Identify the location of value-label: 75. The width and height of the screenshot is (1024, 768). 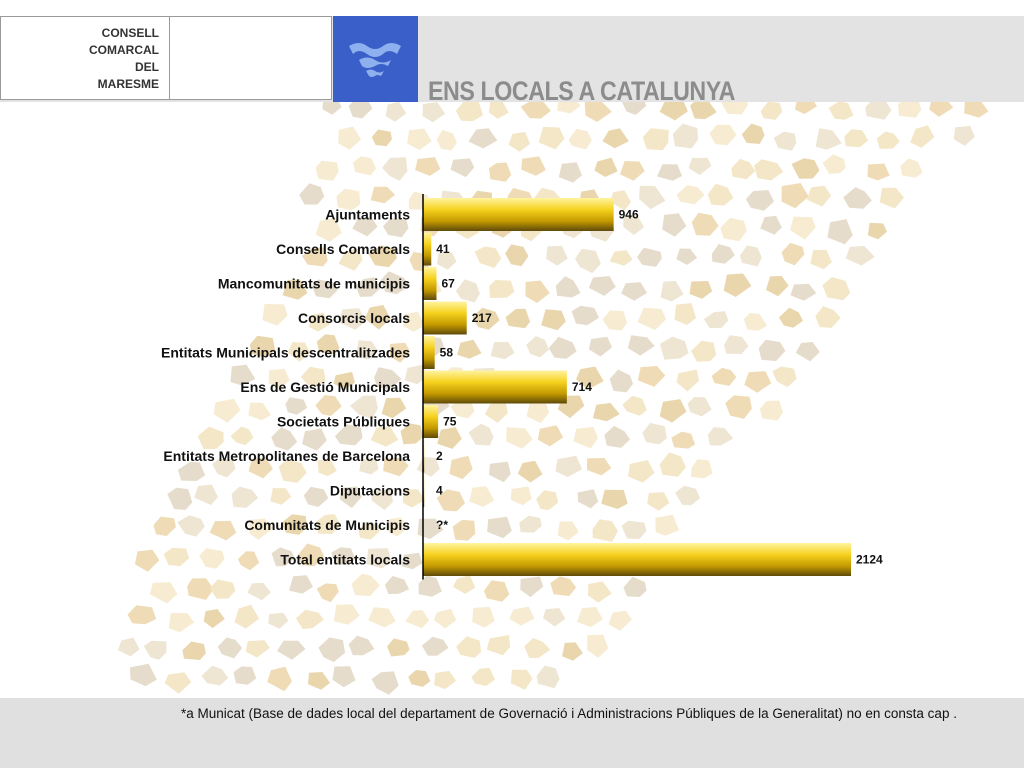
(450, 422).